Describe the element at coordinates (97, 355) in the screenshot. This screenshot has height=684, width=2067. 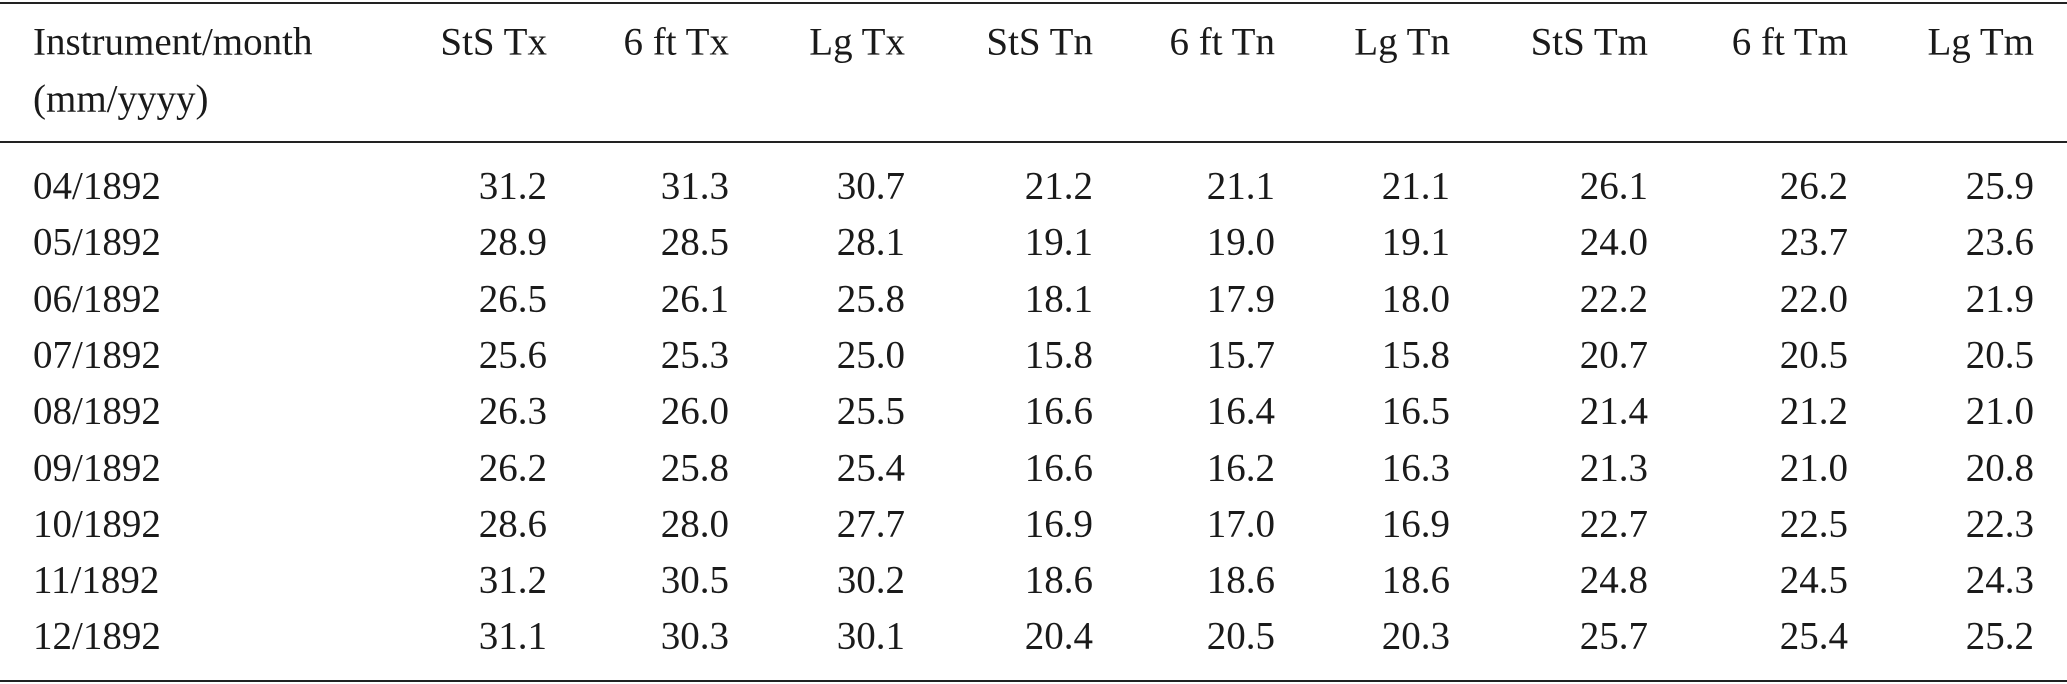
I see `row-label: 07/1892` at that location.